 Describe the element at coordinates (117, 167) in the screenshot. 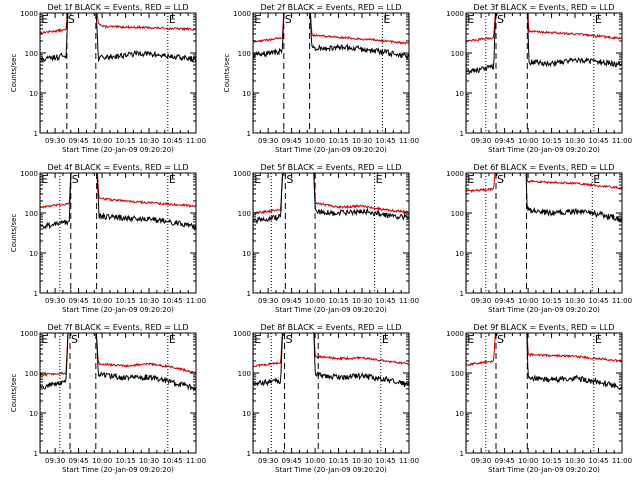

I see `plot-title: Det 4f BLACK = Events, RED = LLD` at that location.